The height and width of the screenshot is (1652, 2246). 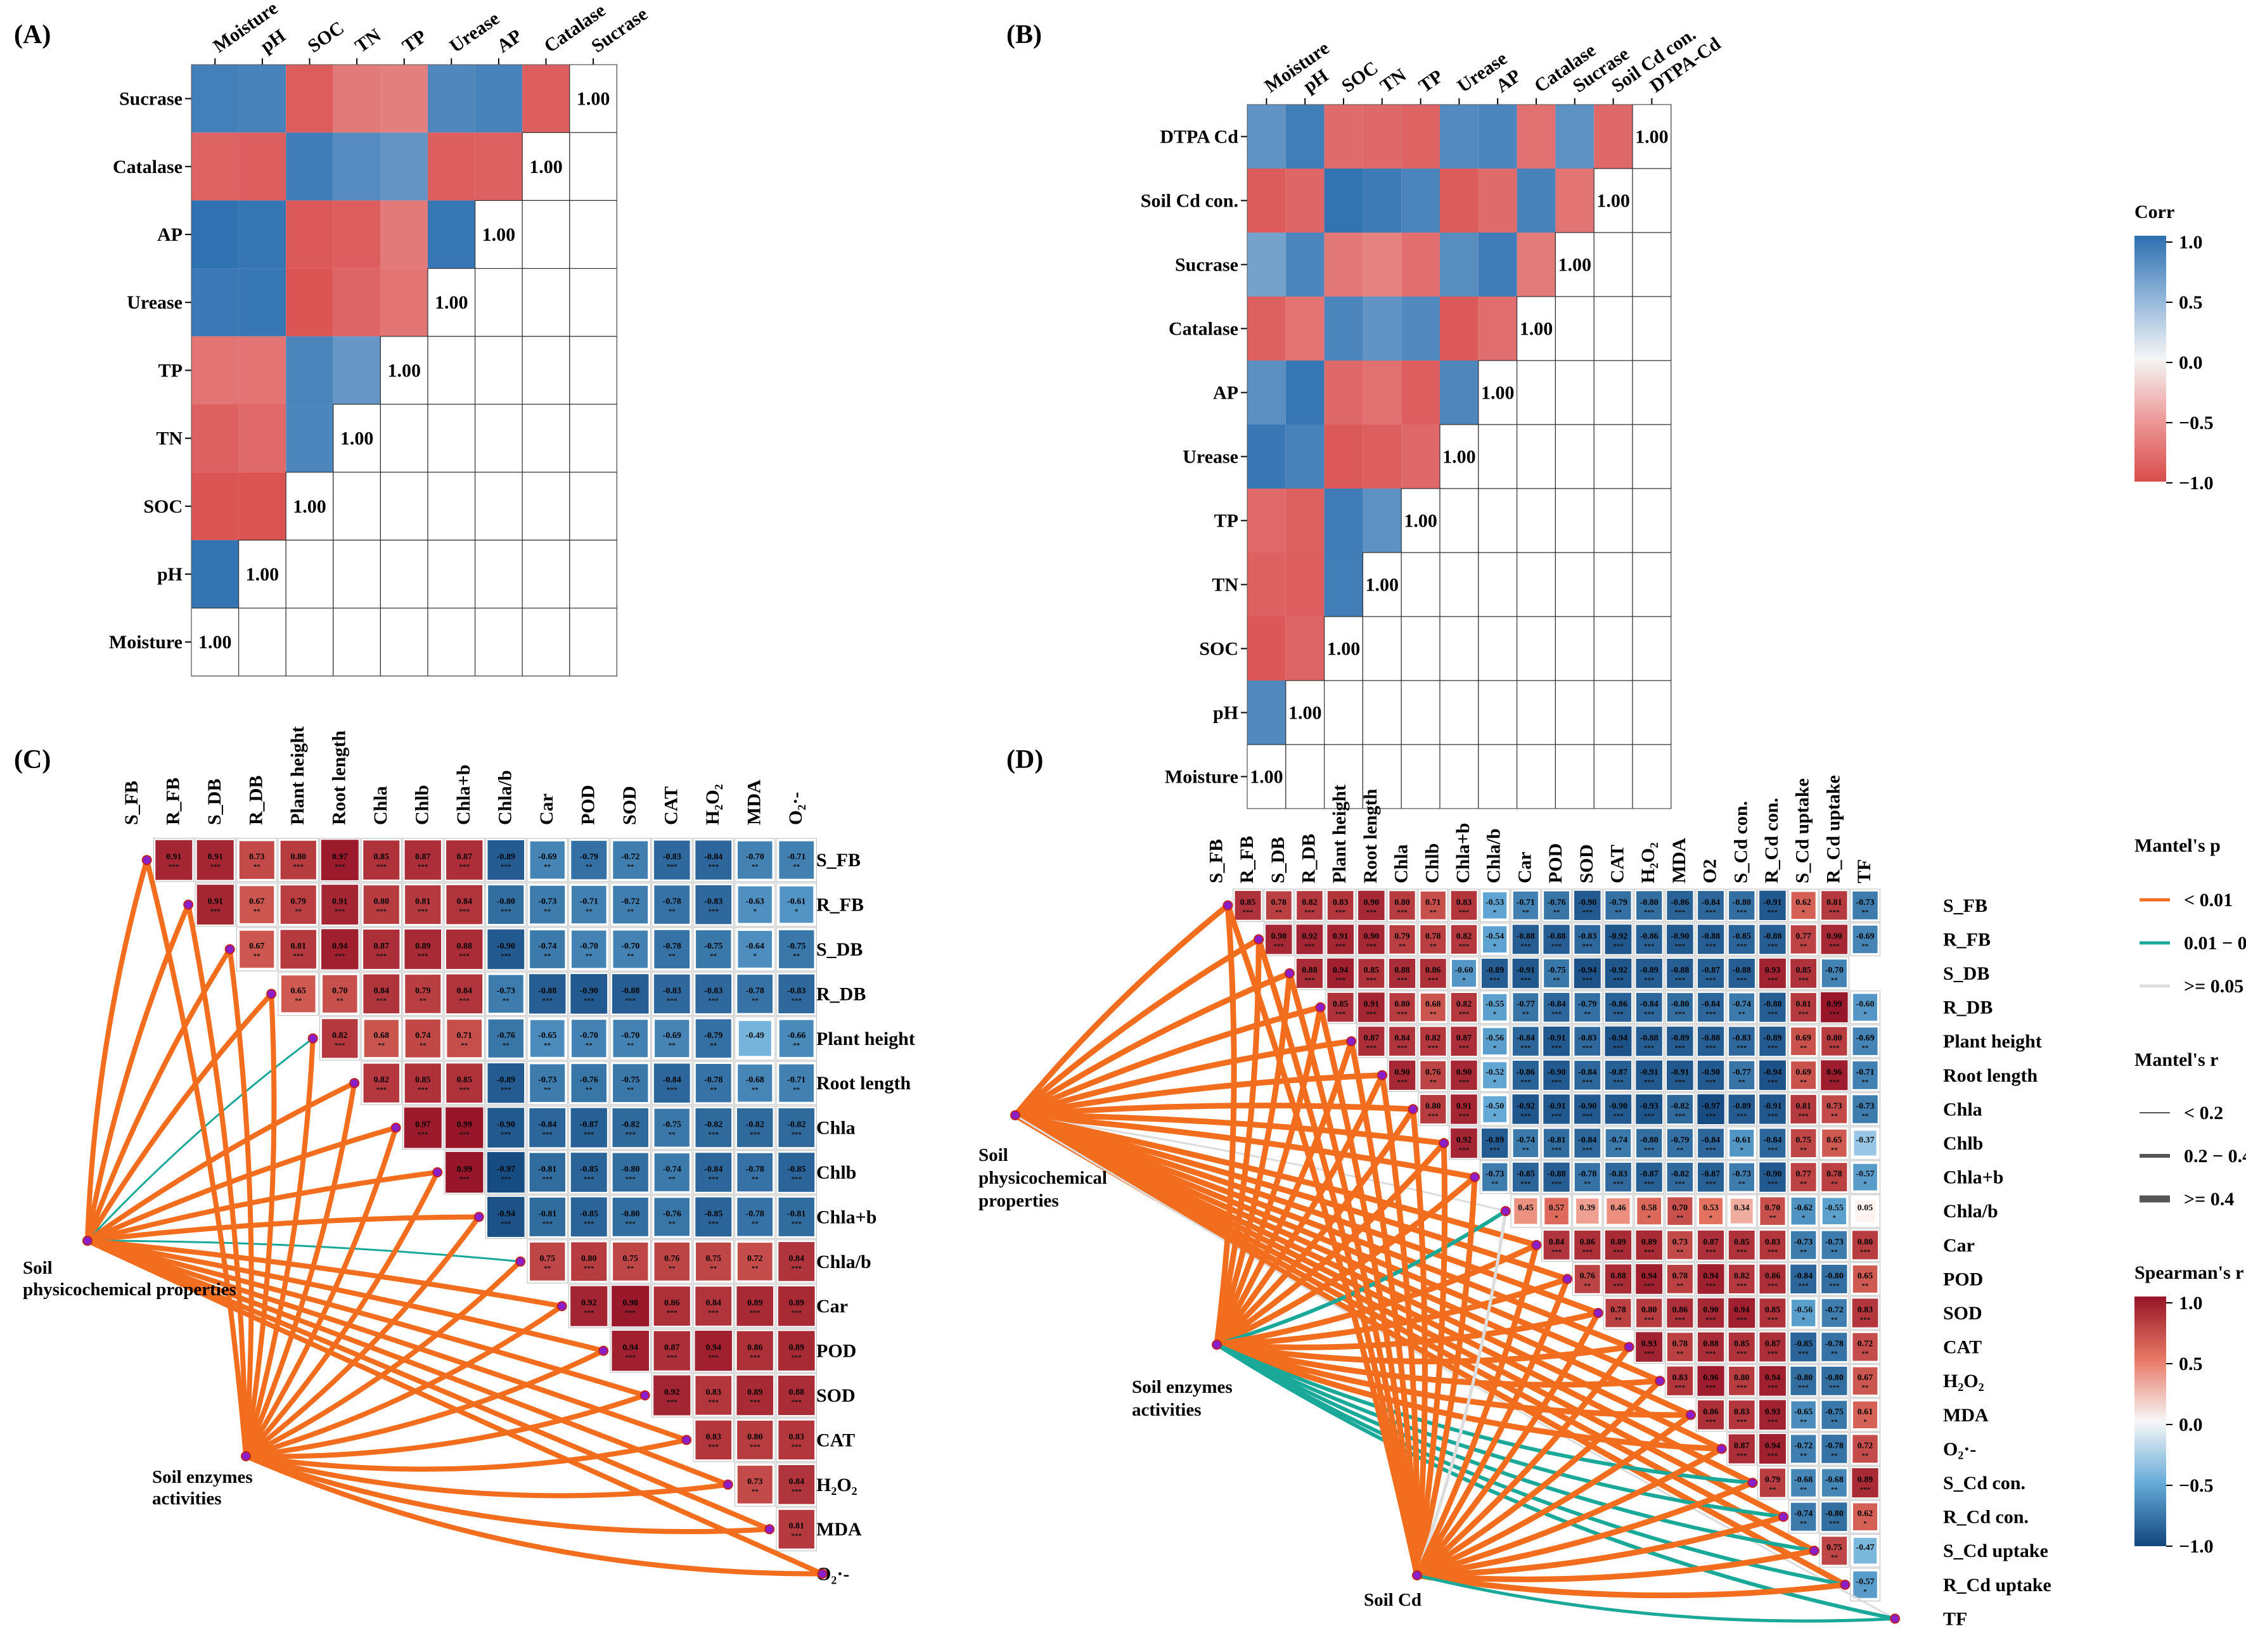 I want to click on cell-value: 0.88, so click(x=1402, y=971).